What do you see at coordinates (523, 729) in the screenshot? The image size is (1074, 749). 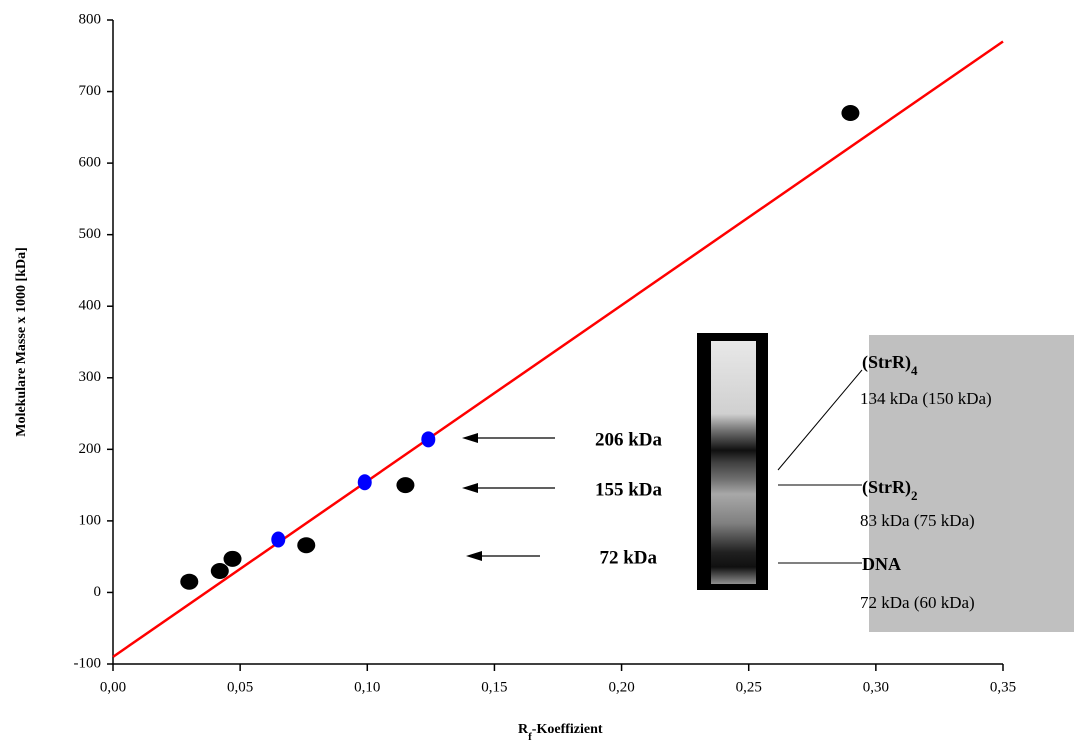 I see `x-axis-title-part: R` at bounding box center [523, 729].